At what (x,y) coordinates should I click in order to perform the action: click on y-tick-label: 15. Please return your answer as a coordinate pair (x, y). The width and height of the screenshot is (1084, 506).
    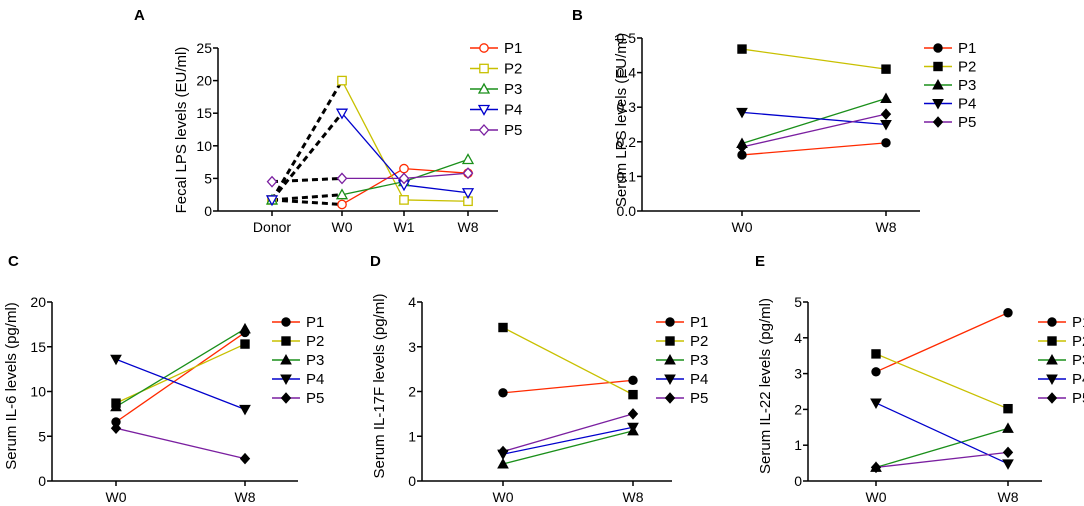
    Looking at the image, I should click on (204, 113).